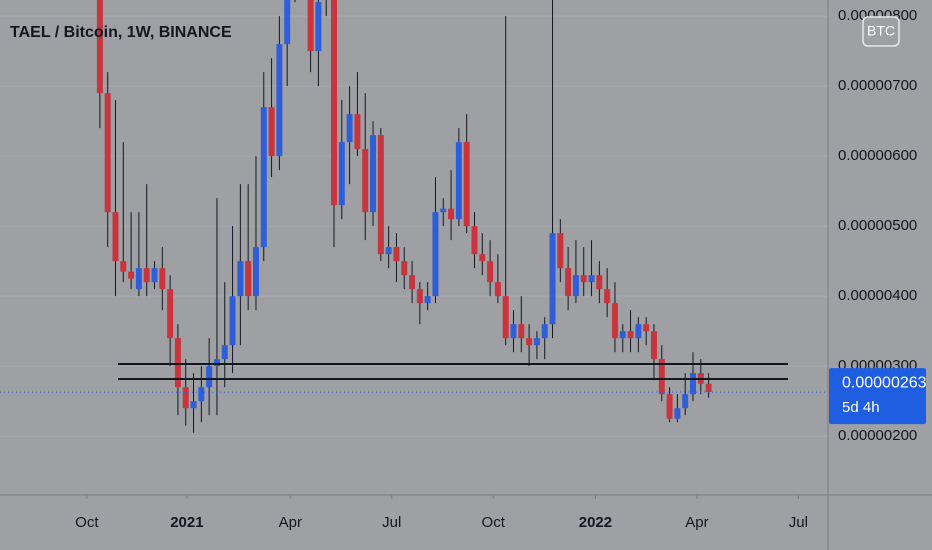 The image size is (932, 550). Describe the element at coordinates (877, 225) in the screenshot. I see `y-tick-label: 0.00000500` at that location.